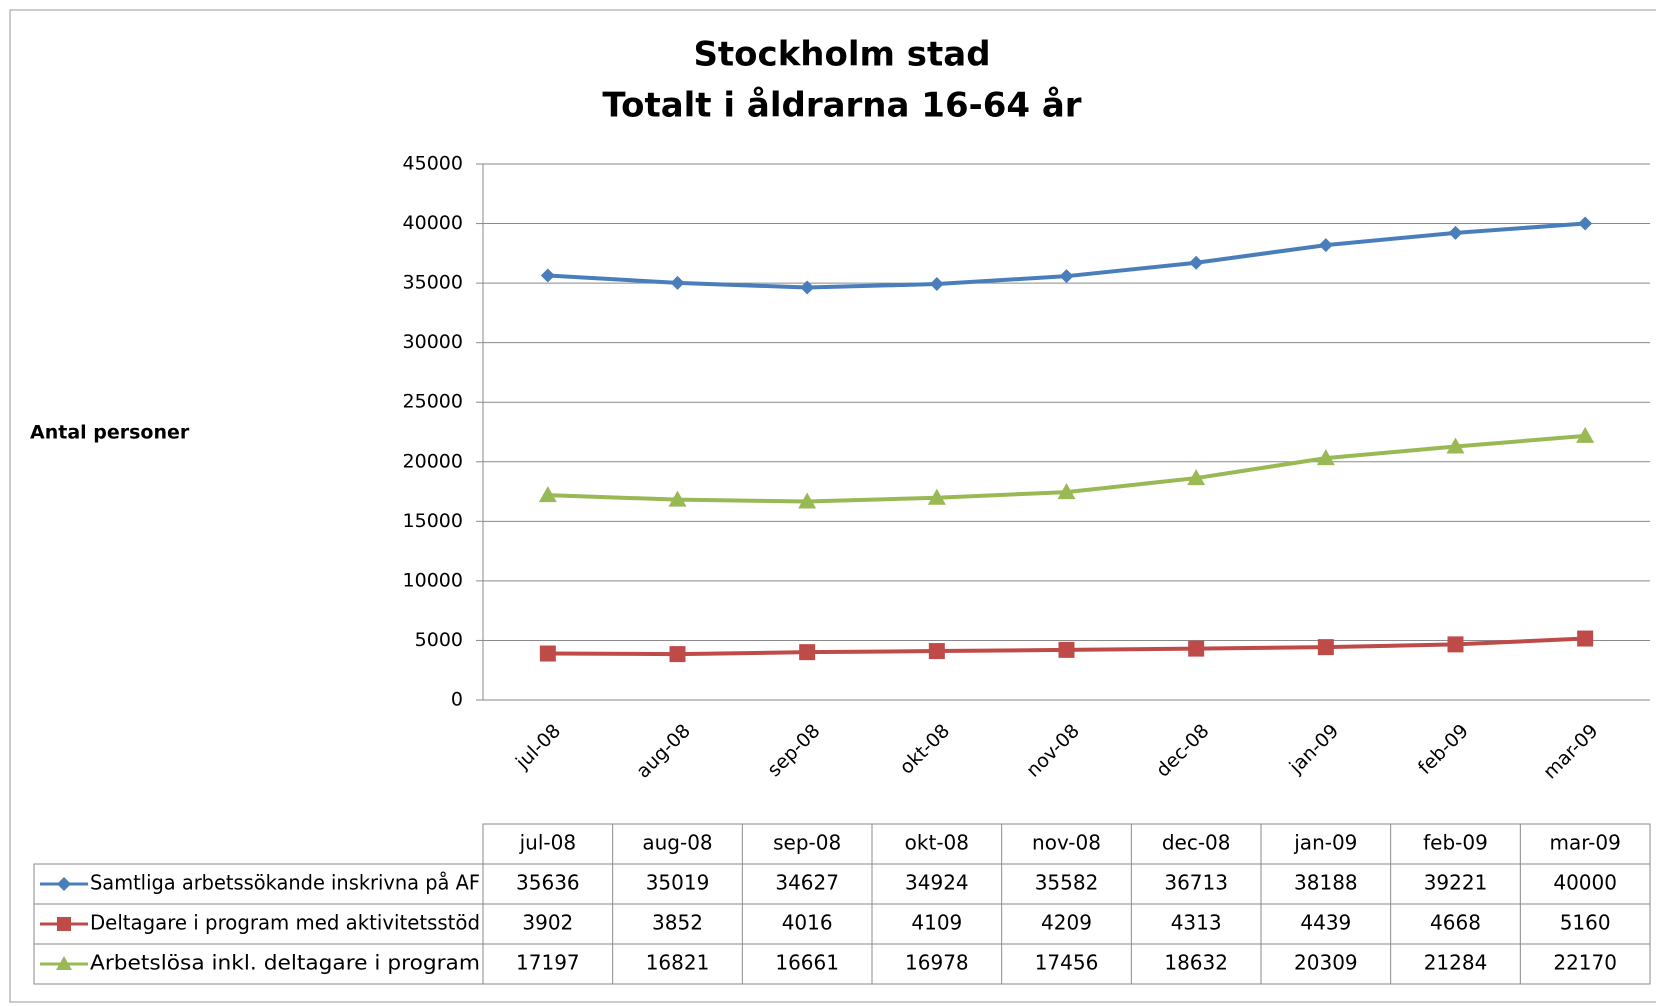 The height and width of the screenshot is (1006, 1656). What do you see at coordinates (807, 923) in the screenshot?
I see `table-cell: 4016` at bounding box center [807, 923].